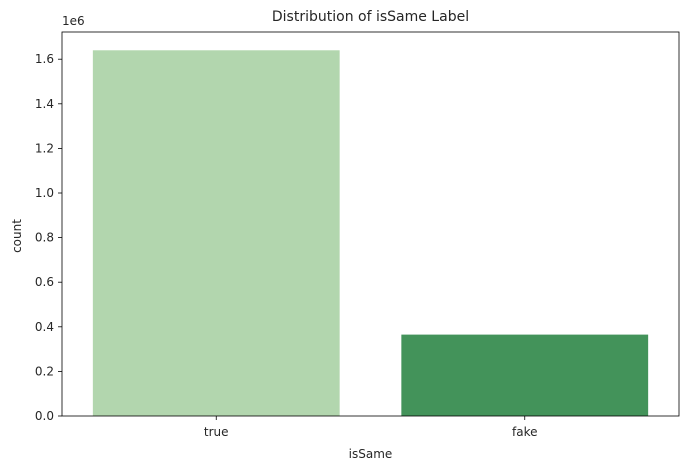 This screenshot has height=470, width=691. What do you see at coordinates (525, 375) in the screenshot?
I see `bar-fake` at bounding box center [525, 375].